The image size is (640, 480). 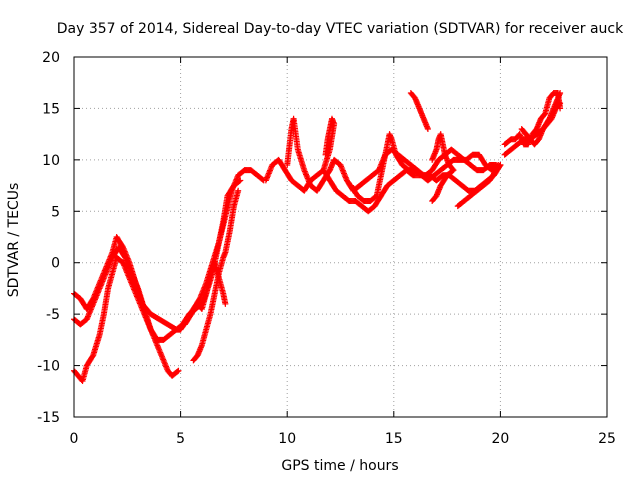 I want to click on y-tick-label: 5, so click(x=55, y=212).